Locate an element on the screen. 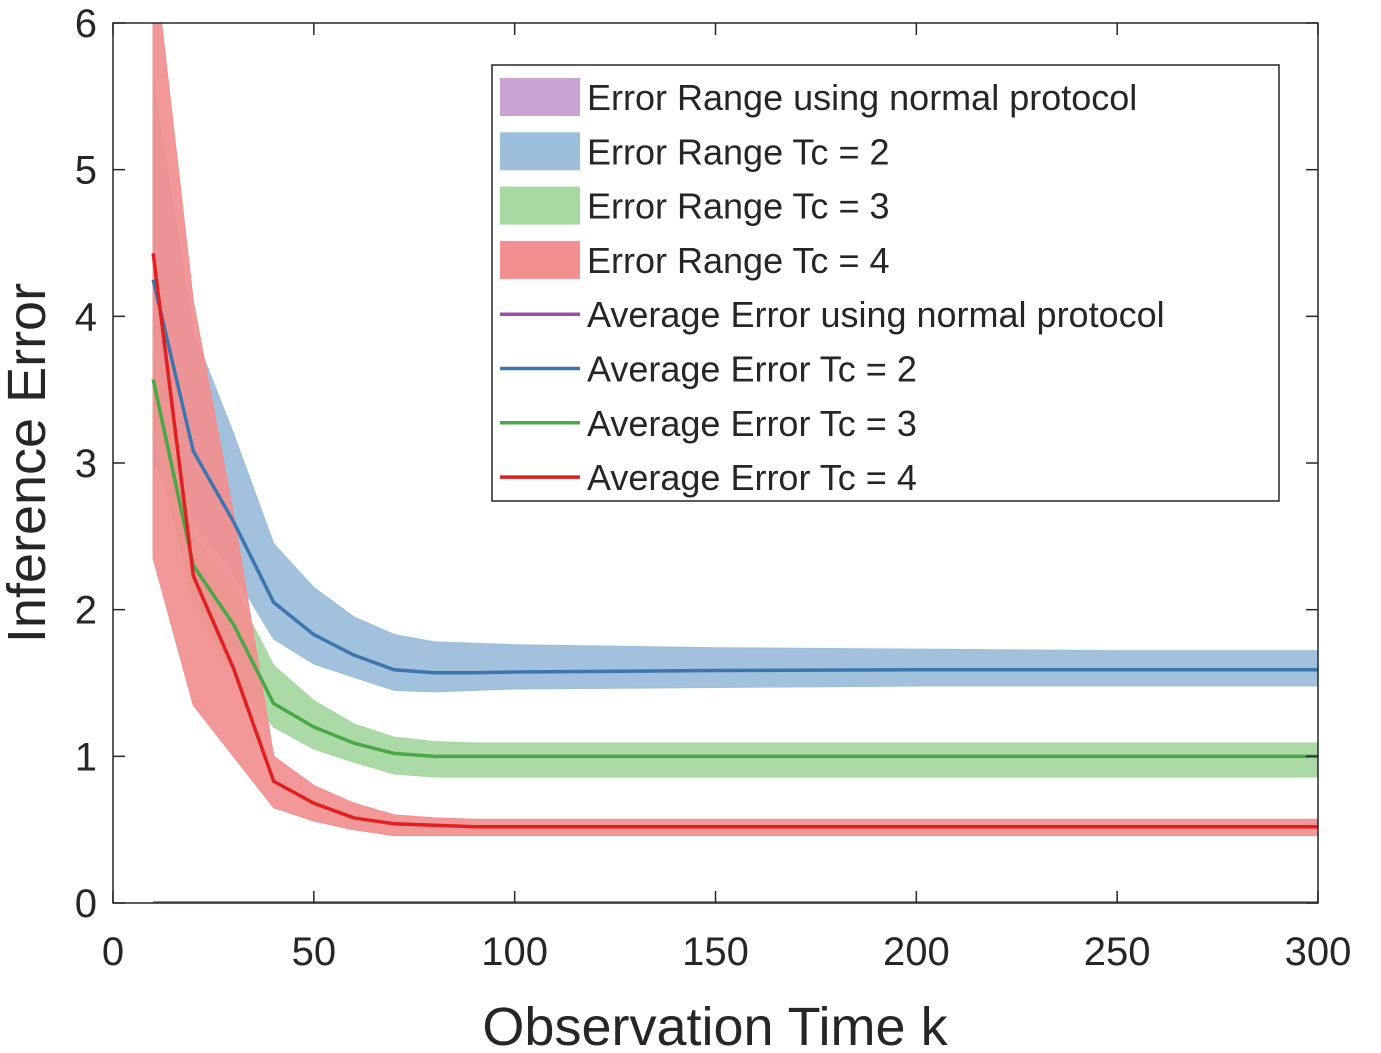  legend-label-average-error-tc-4: Average Error Tc = 4 is located at coordinates (752, 477).